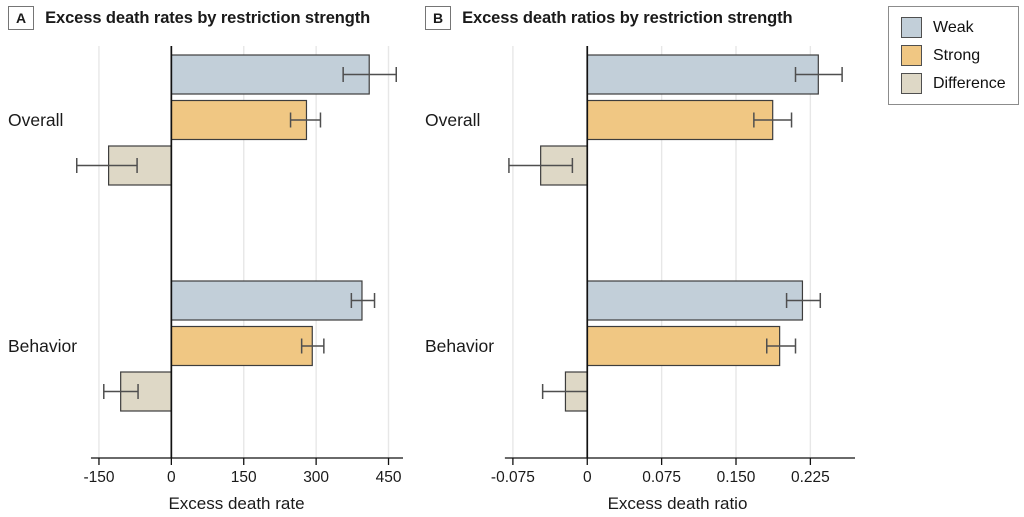  Describe the element at coordinates (911, 27) in the screenshot. I see `legend-swatch-weak-icon` at that location.